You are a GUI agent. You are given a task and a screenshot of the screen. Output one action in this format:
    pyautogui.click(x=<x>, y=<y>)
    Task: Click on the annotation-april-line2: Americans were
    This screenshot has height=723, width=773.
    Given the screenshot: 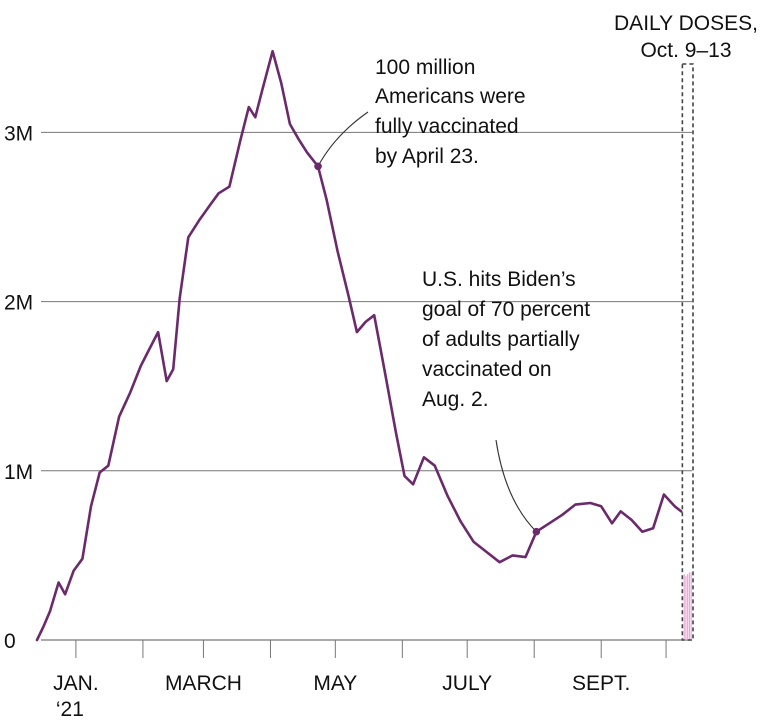 What is the action you would take?
    pyautogui.click(x=450, y=96)
    